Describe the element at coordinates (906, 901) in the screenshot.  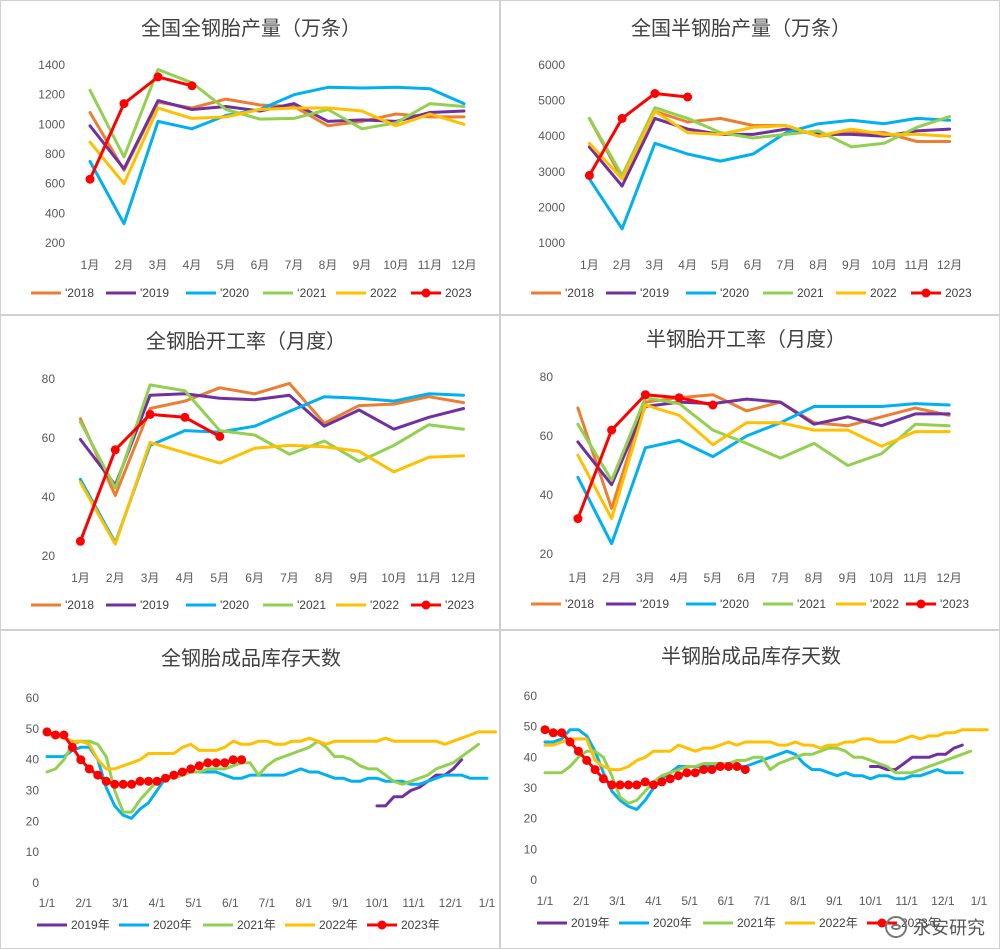
I see `x-tick-label: 11/1` at that location.